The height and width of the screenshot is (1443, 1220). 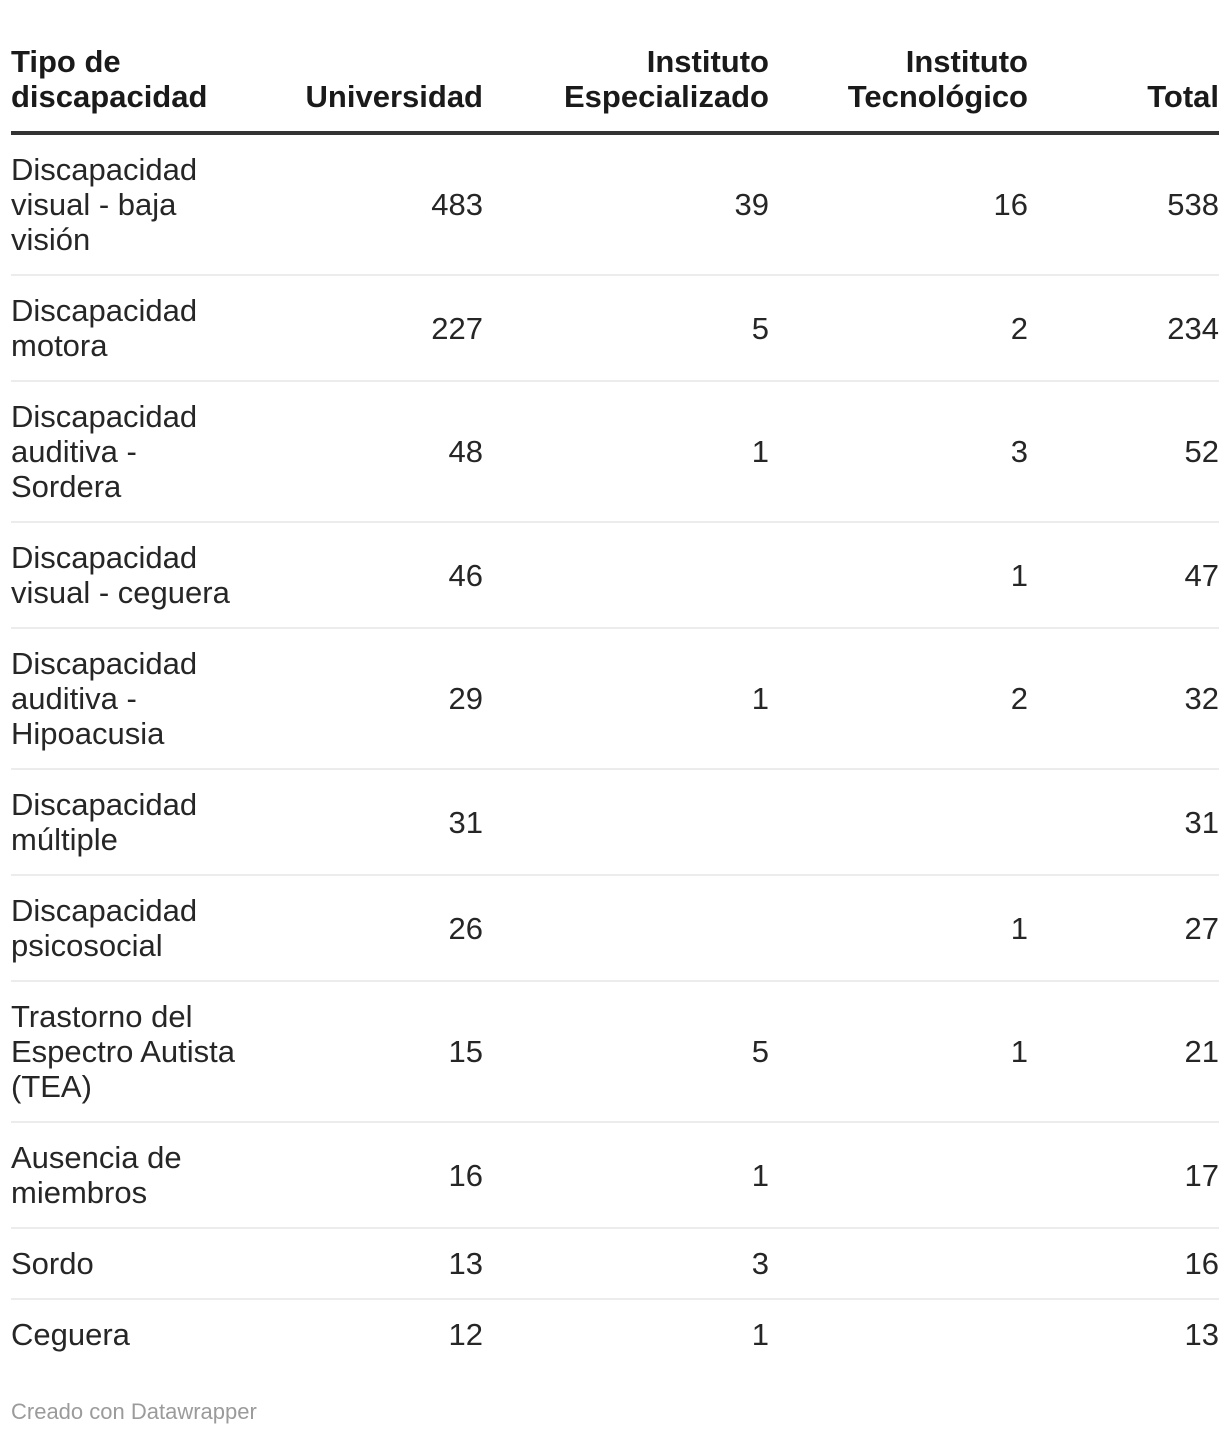 I want to click on cell-total: 21, so click(x=1123, y=1051).